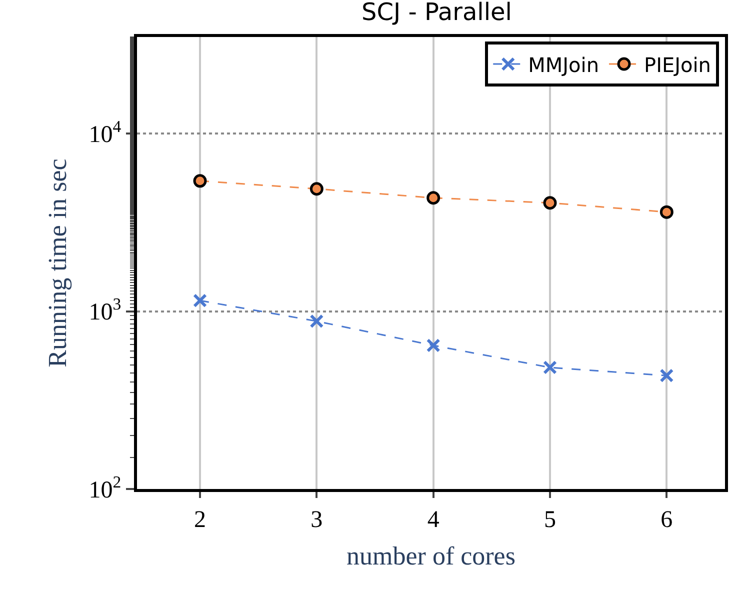  I want to click on legend-label: MMJoin, so click(564, 64).